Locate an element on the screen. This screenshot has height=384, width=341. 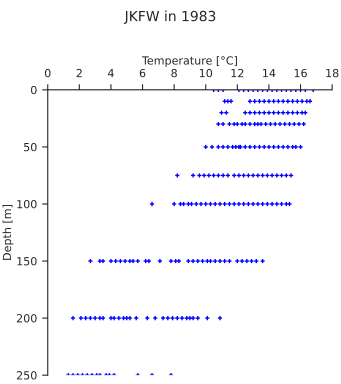
x-axis-title: Temperature [°C] is located at coordinates (189, 61).